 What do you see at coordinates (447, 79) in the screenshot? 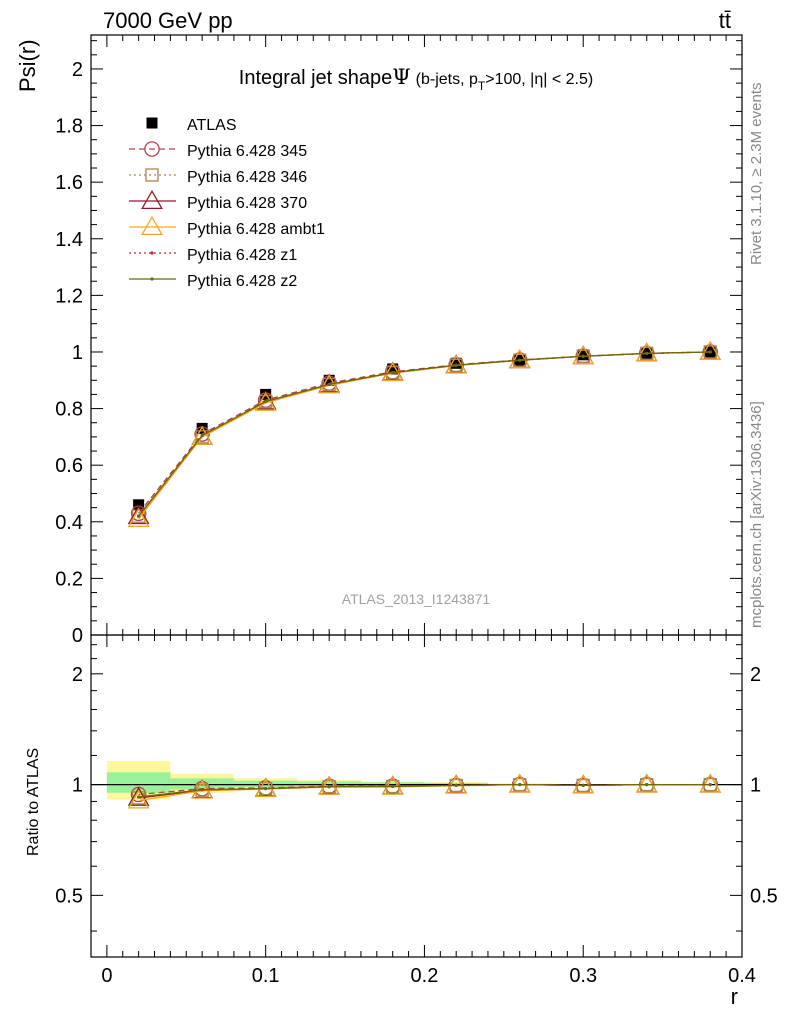
I see `title-cut-open: (b-jets, p` at bounding box center [447, 79].